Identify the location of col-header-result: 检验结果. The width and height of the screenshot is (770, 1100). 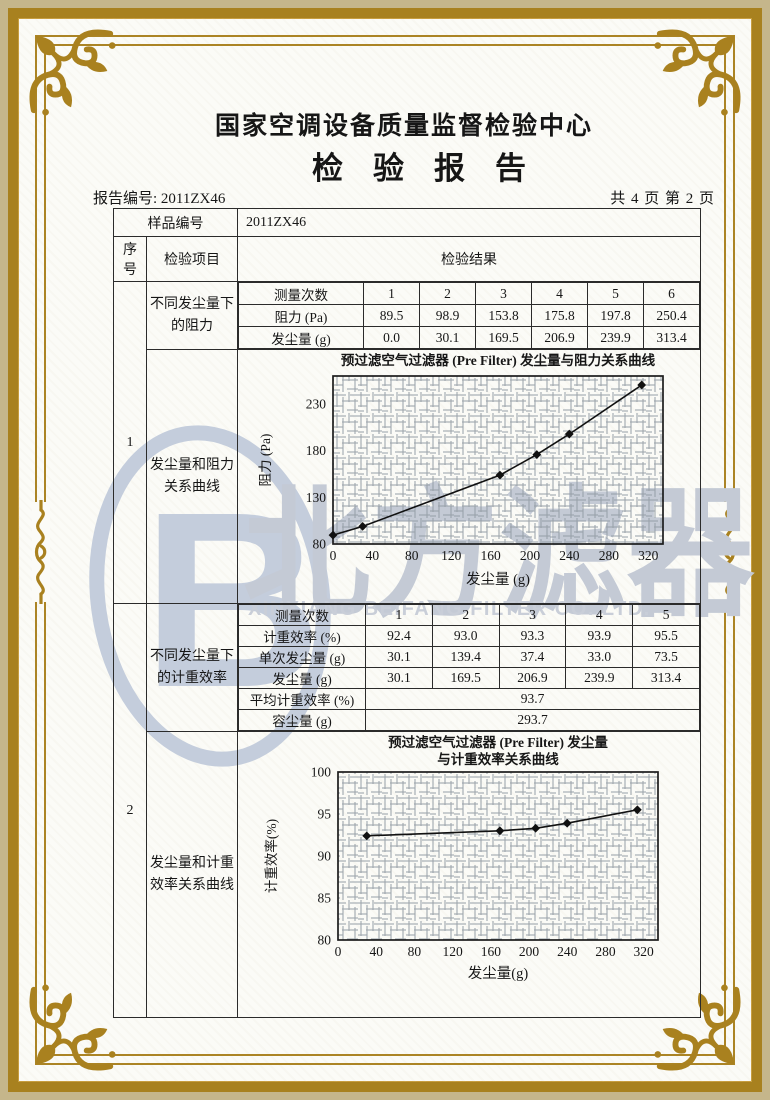
(469, 259).